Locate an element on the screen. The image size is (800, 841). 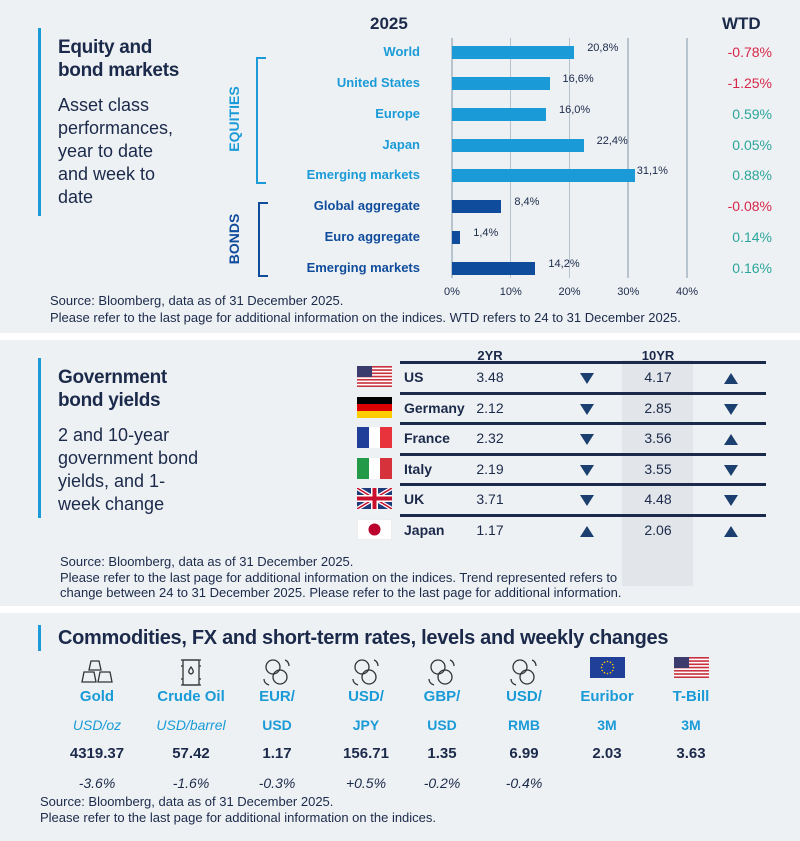
category-label: World is located at coordinates (401, 51).